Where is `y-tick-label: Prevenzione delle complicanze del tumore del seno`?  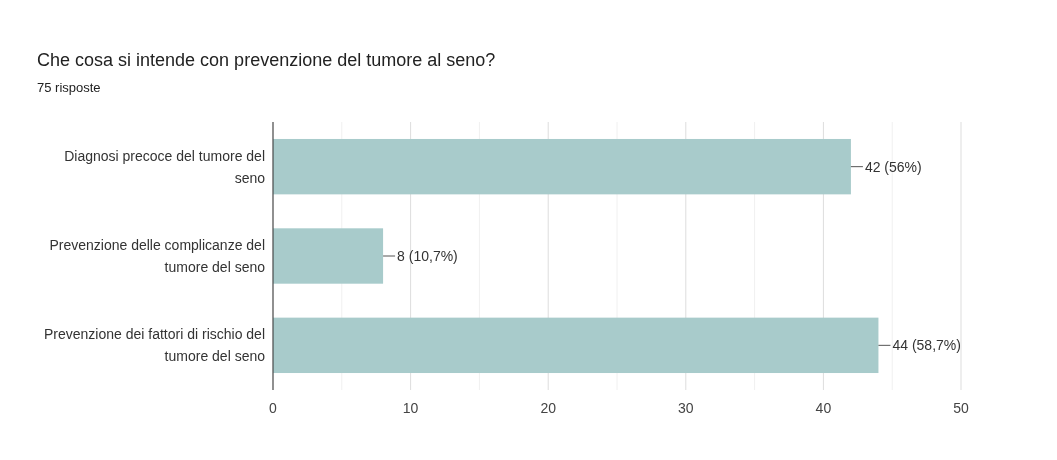 y-tick-label: Prevenzione delle complicanze del tumore del seno is located at coordinates (157, 256).